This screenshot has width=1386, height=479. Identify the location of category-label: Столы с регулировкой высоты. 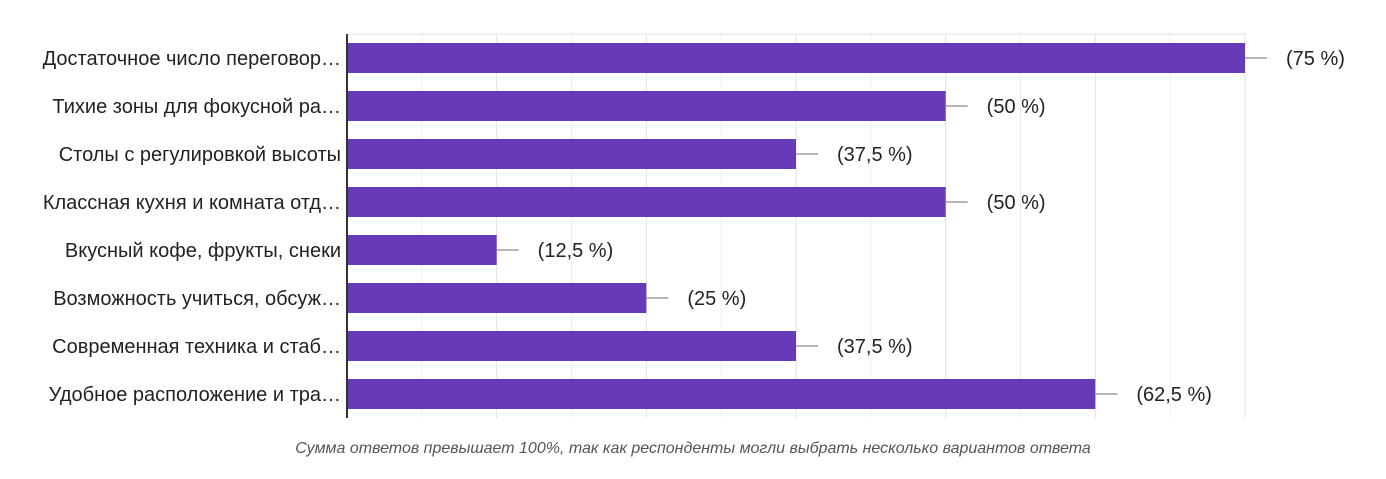
(200, 155).